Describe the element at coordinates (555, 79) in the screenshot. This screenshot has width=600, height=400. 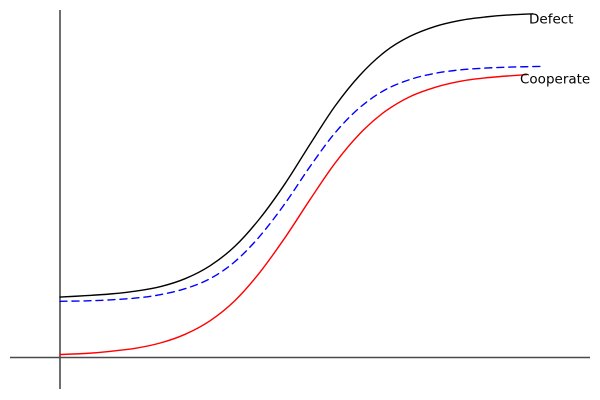
I see `cooperate-curve-label: Cooperate` at that location.